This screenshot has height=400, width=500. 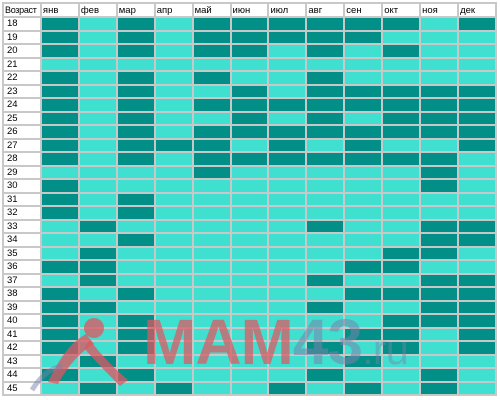 What do you see at coordinates (249, 348) in the screenshot?
I see `table-row: 42` at bounding box center [249, 348].